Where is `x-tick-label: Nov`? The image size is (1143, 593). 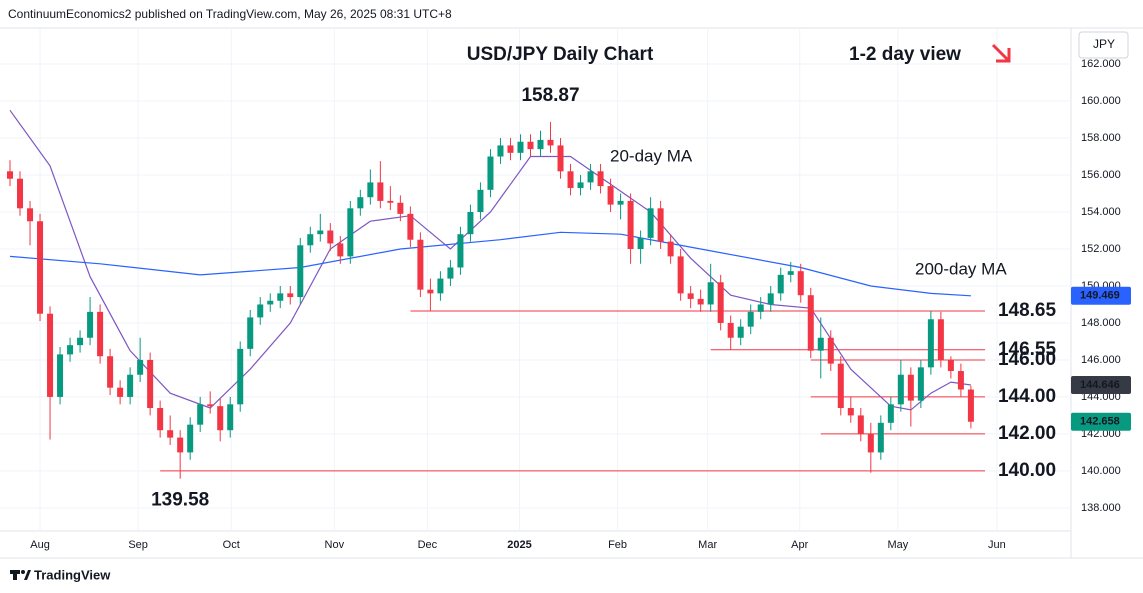
x-tick-label: Nov is located at coordinates (335, 545).